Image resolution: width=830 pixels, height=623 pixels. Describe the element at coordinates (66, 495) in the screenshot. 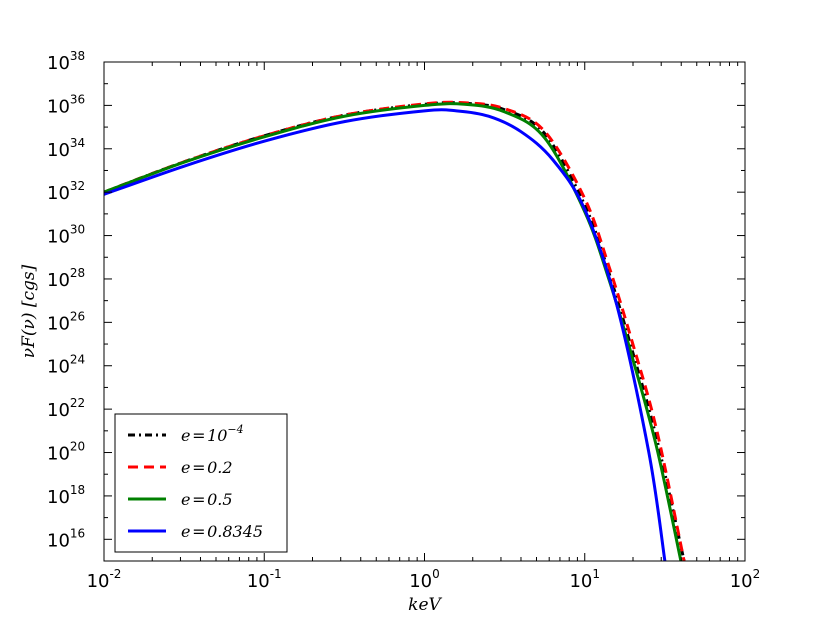

I see `y-tick-label: 1018` at that location.